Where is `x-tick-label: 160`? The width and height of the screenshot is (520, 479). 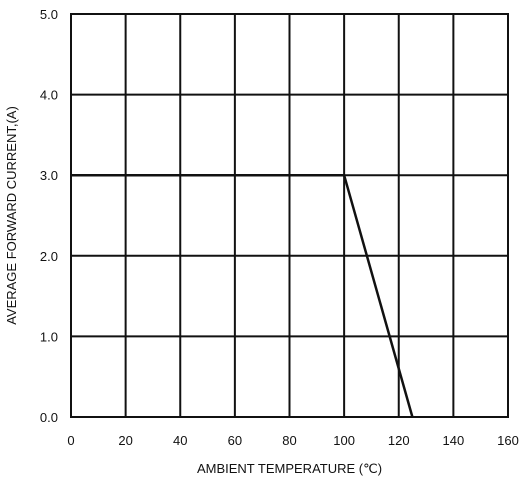 x-tick-label: 160 is located at coordinates (508, 440).